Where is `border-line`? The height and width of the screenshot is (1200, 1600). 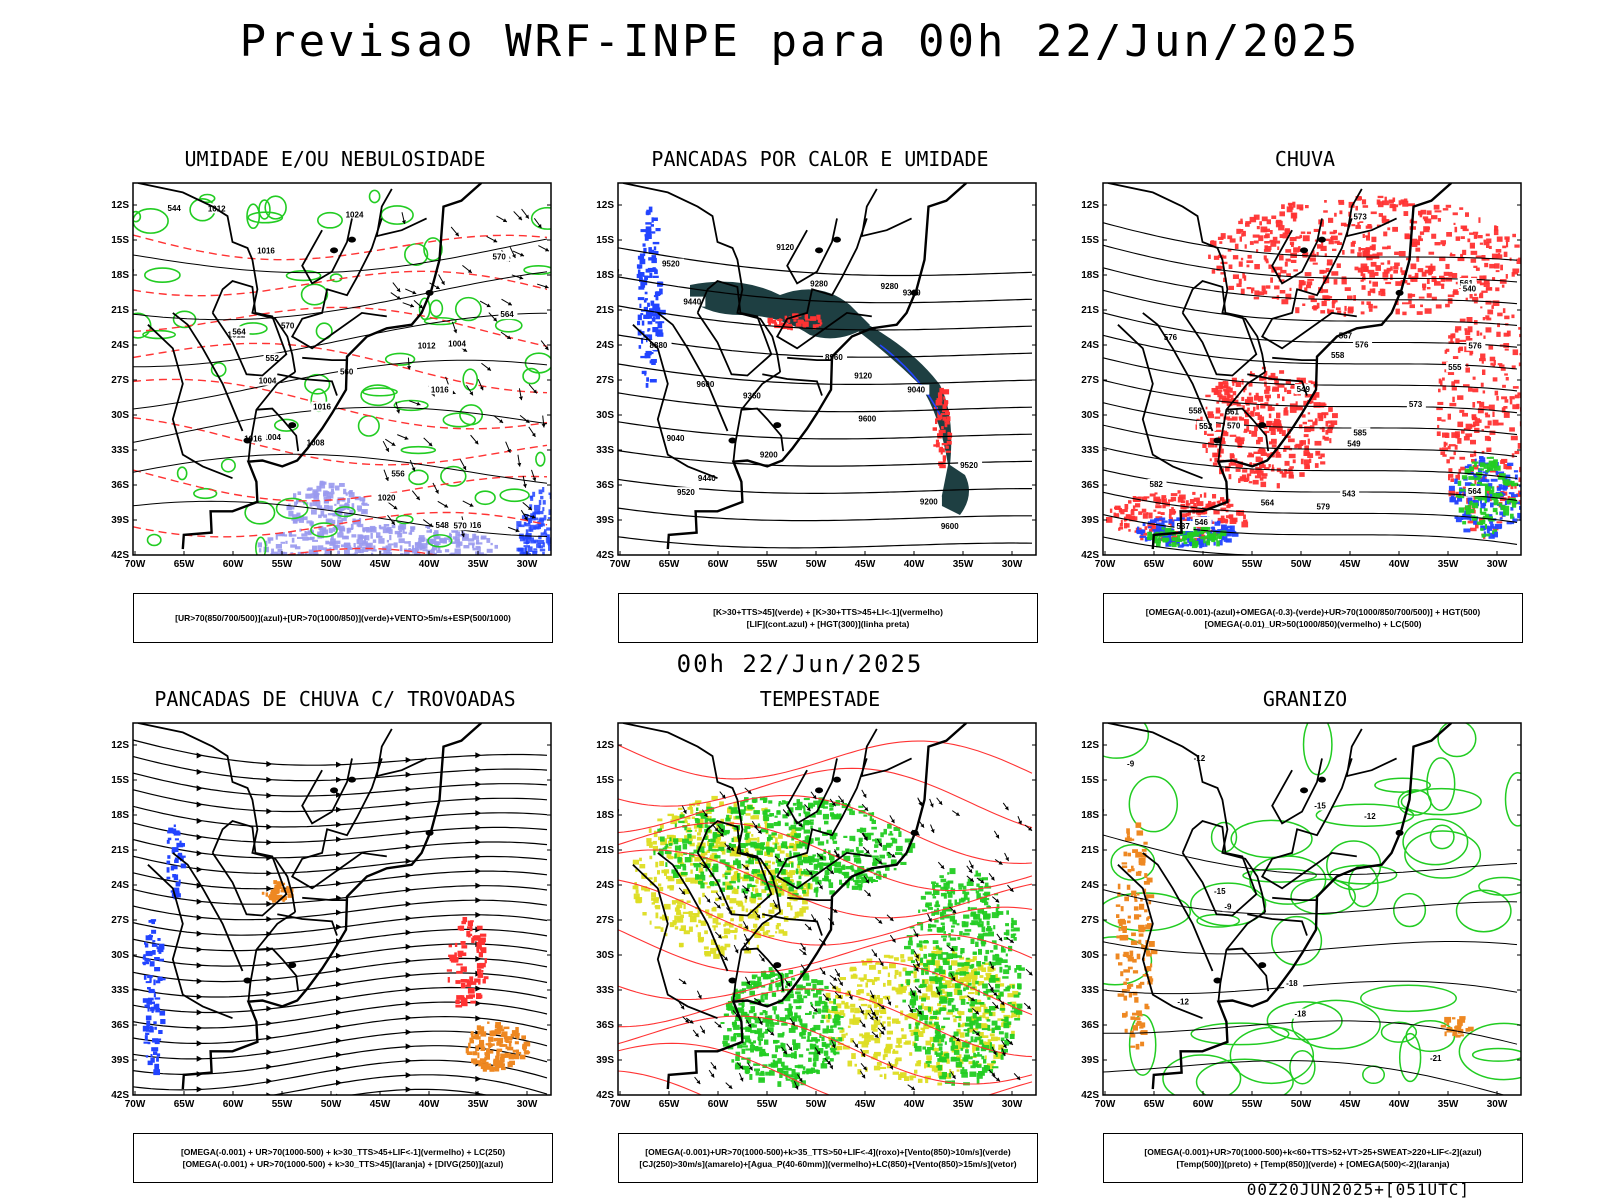 border-line is located at coordinates (1294, 358).